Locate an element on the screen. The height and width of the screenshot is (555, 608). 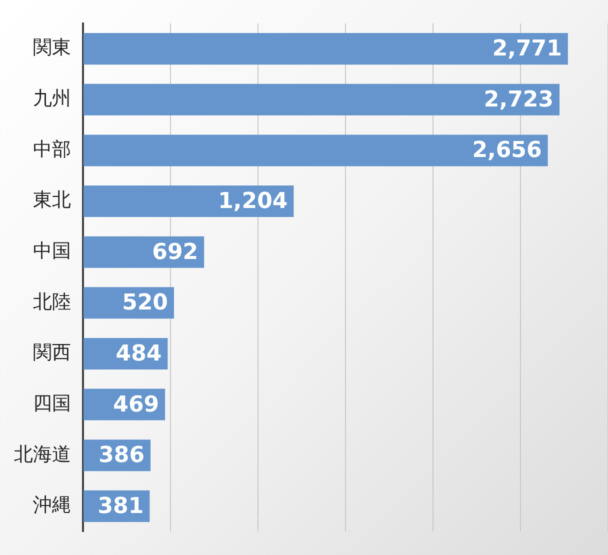
y-tick-label: 北海道 is located at coordinates (42, 454).